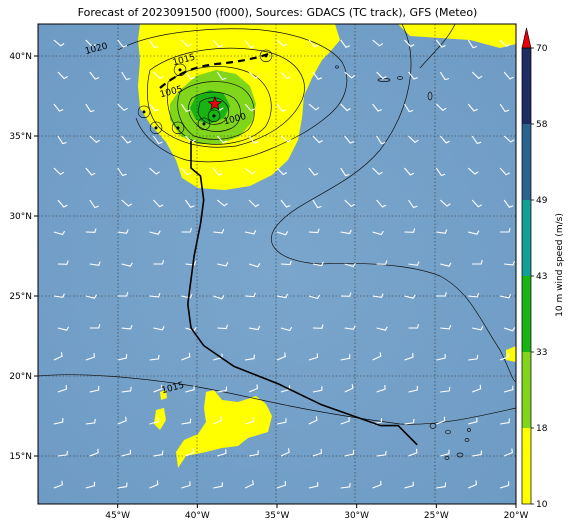 This screenshot has width=575, height=528. What do you see at coordinates (277, 516) in the screenshot?
I see `lon-tick-label: 35°W` at bounding box center [277, 516].